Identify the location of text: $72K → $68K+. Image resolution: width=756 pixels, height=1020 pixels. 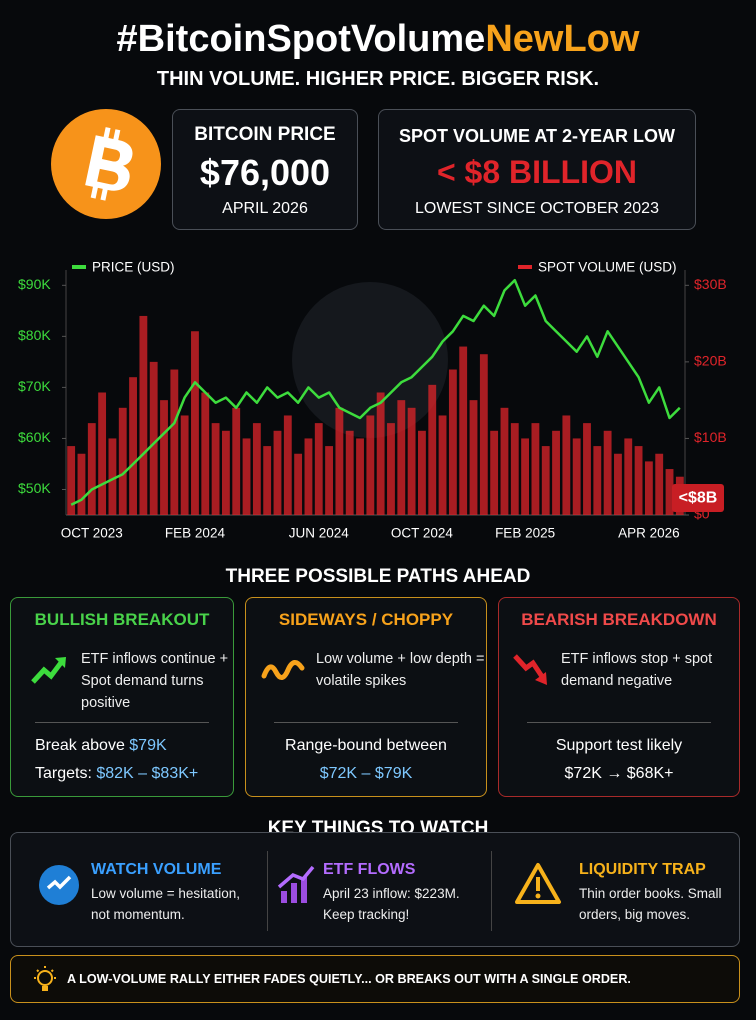
(619, 773).